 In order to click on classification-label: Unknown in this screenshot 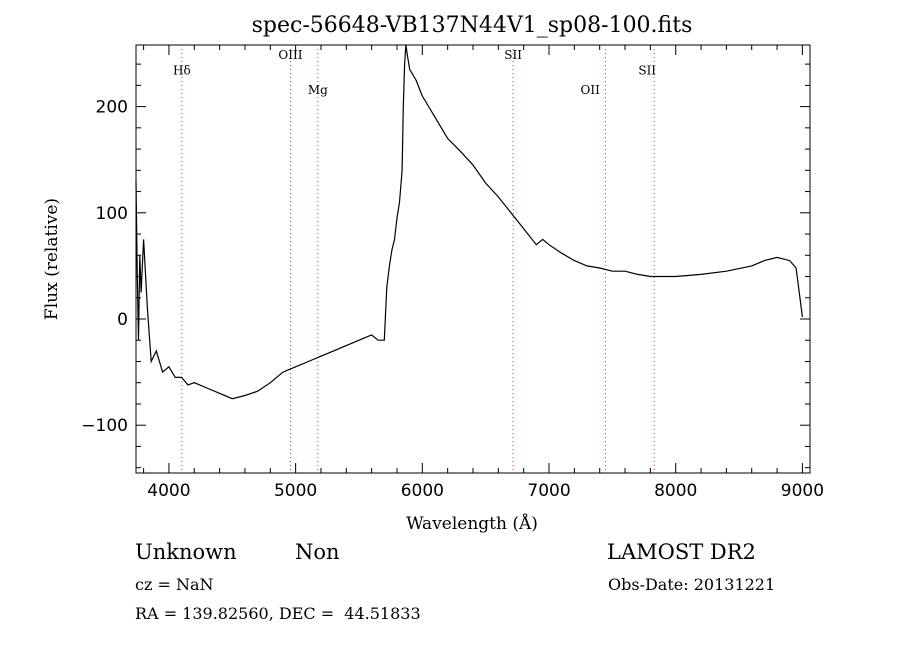, I will do `click(186, 552)`.